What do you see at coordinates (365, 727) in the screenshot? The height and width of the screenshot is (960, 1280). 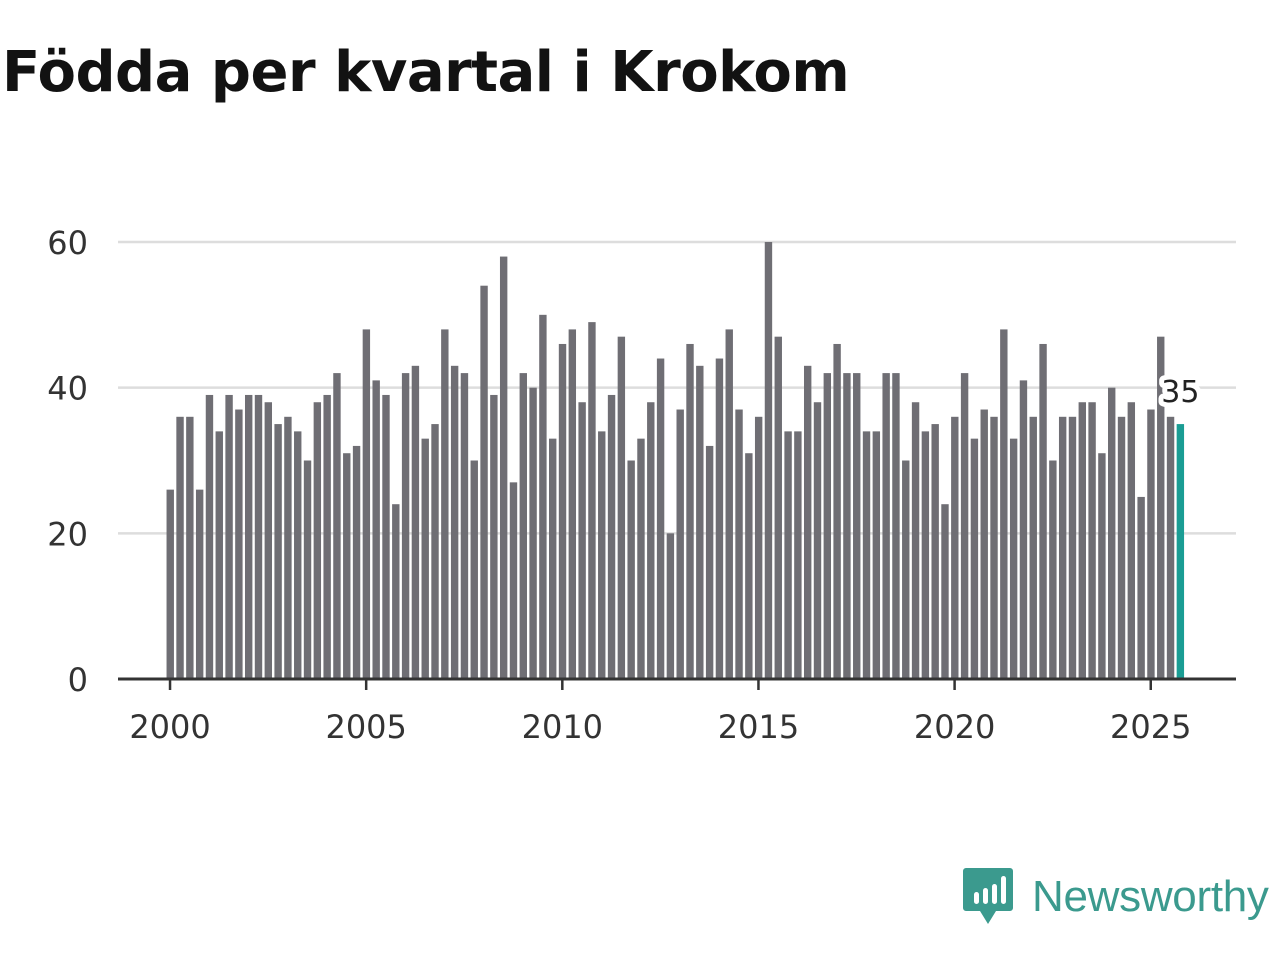 I see `x-tick-label: 2005` at bounding box center [365, 727].